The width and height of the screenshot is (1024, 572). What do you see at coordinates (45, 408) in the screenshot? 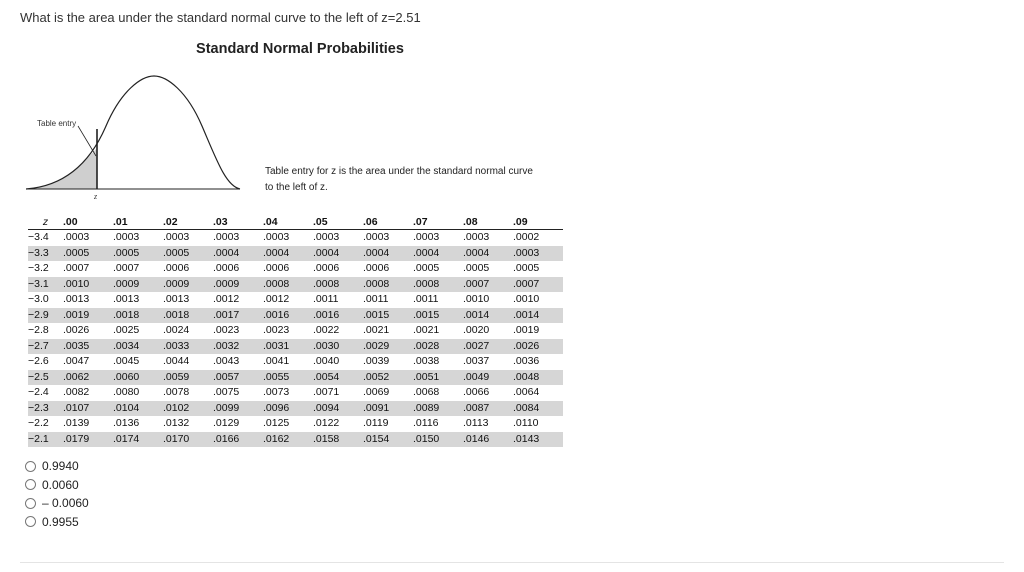
I see `z-value-cell: −2.3` at bounding box center [45, 408].